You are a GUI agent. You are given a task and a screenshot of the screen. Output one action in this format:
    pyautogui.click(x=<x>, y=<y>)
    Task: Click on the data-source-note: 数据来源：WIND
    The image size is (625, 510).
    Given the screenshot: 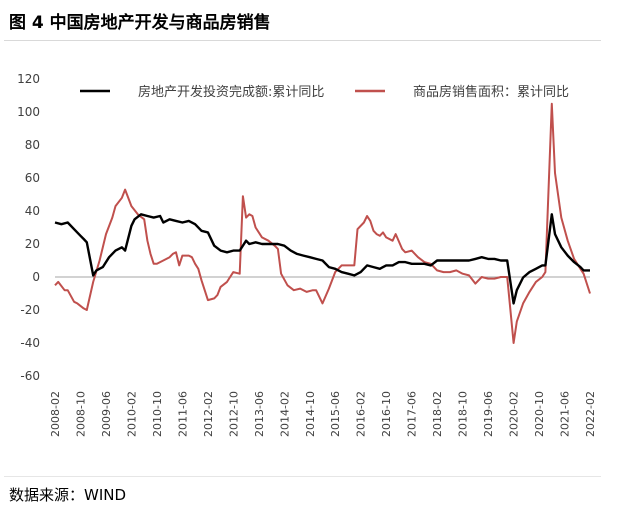 What is the action you would take?
    pyautogui.click(x=68, y=495)
    